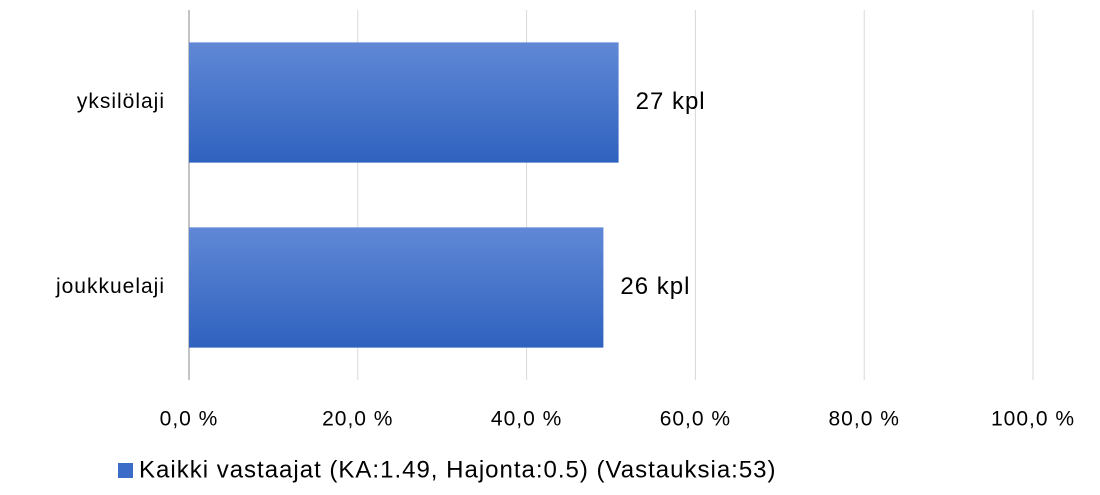  What do you see at coordinates (864, 419) in the screenshot?
I see `x-tick-label: 80,0 %` at bounding box center [864, 419].